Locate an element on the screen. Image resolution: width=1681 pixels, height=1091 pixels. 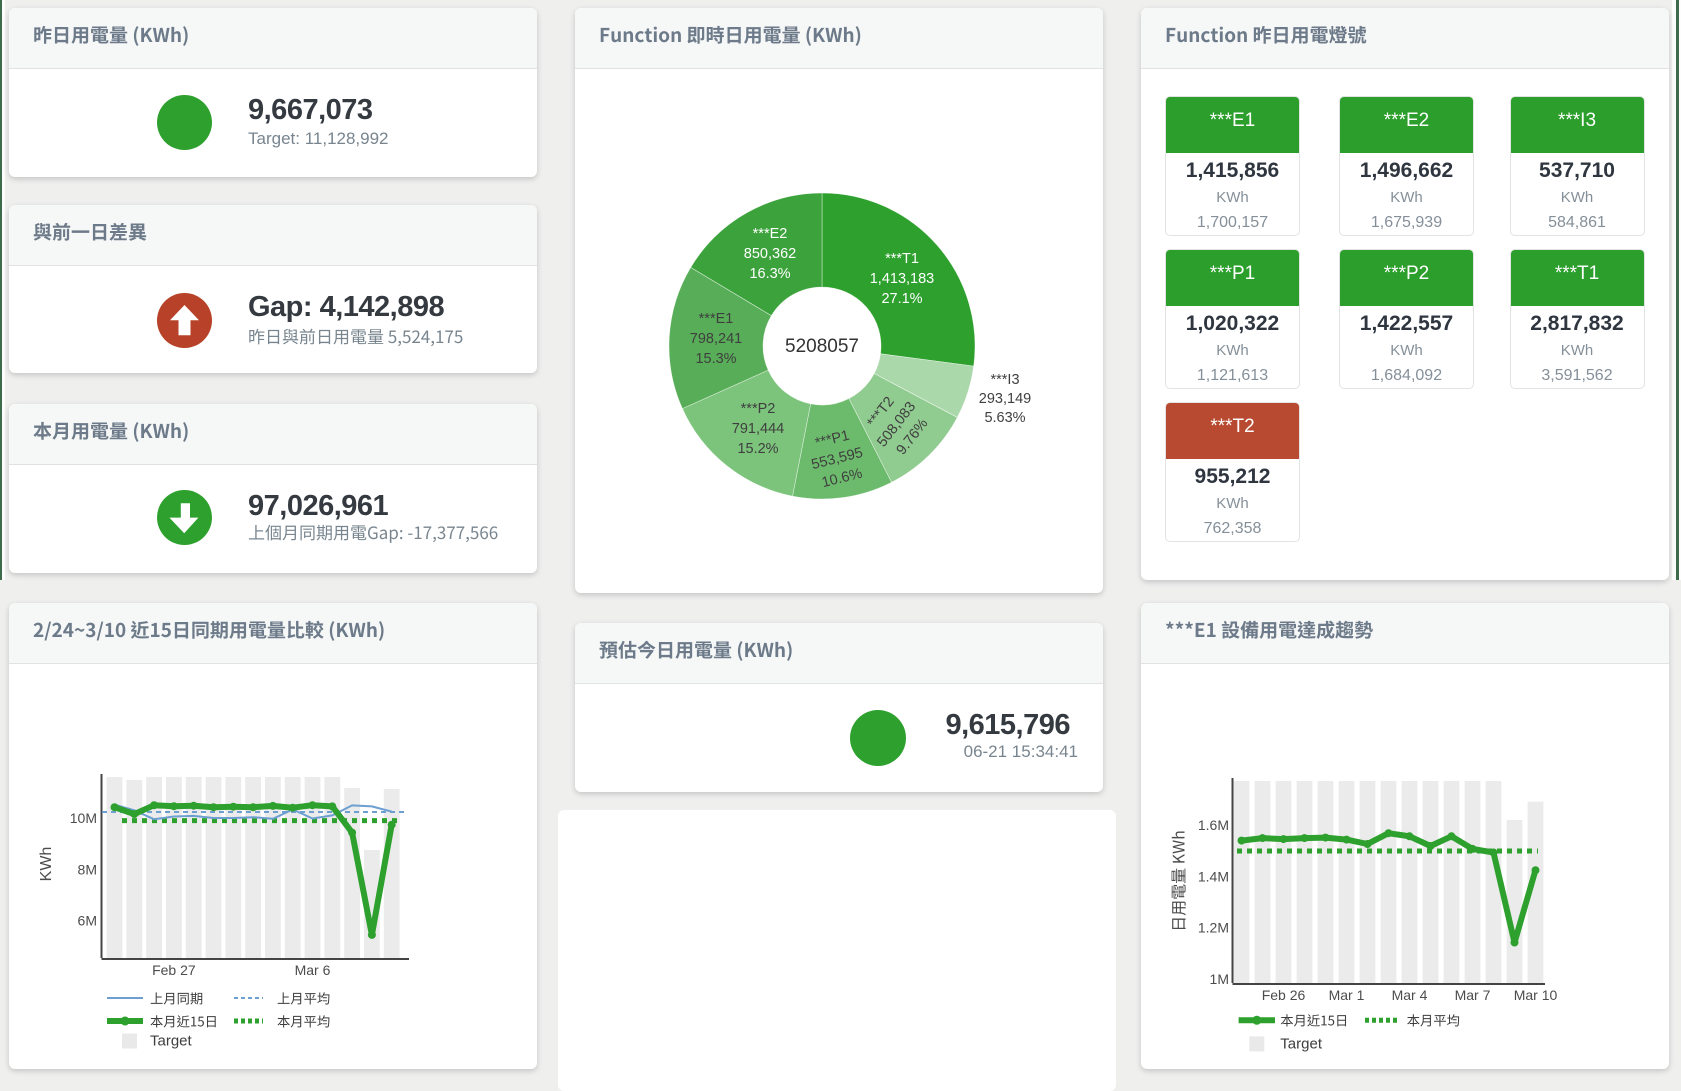
svg-text: KWh is located at coordinates (46, 864).